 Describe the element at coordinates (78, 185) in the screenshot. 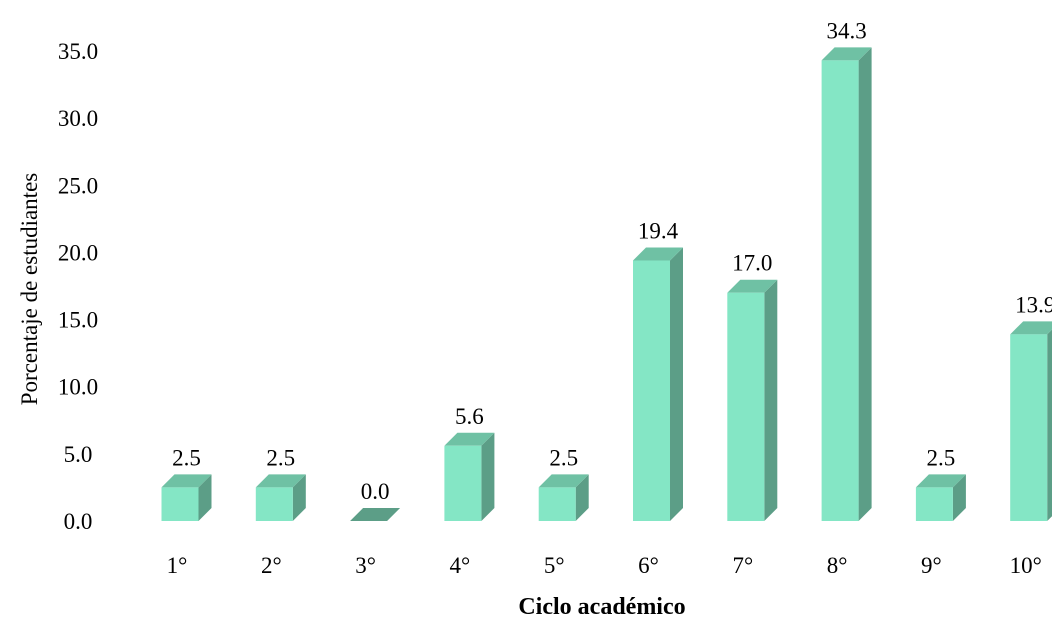

I see `y-tick-label: 25.0` at that location.